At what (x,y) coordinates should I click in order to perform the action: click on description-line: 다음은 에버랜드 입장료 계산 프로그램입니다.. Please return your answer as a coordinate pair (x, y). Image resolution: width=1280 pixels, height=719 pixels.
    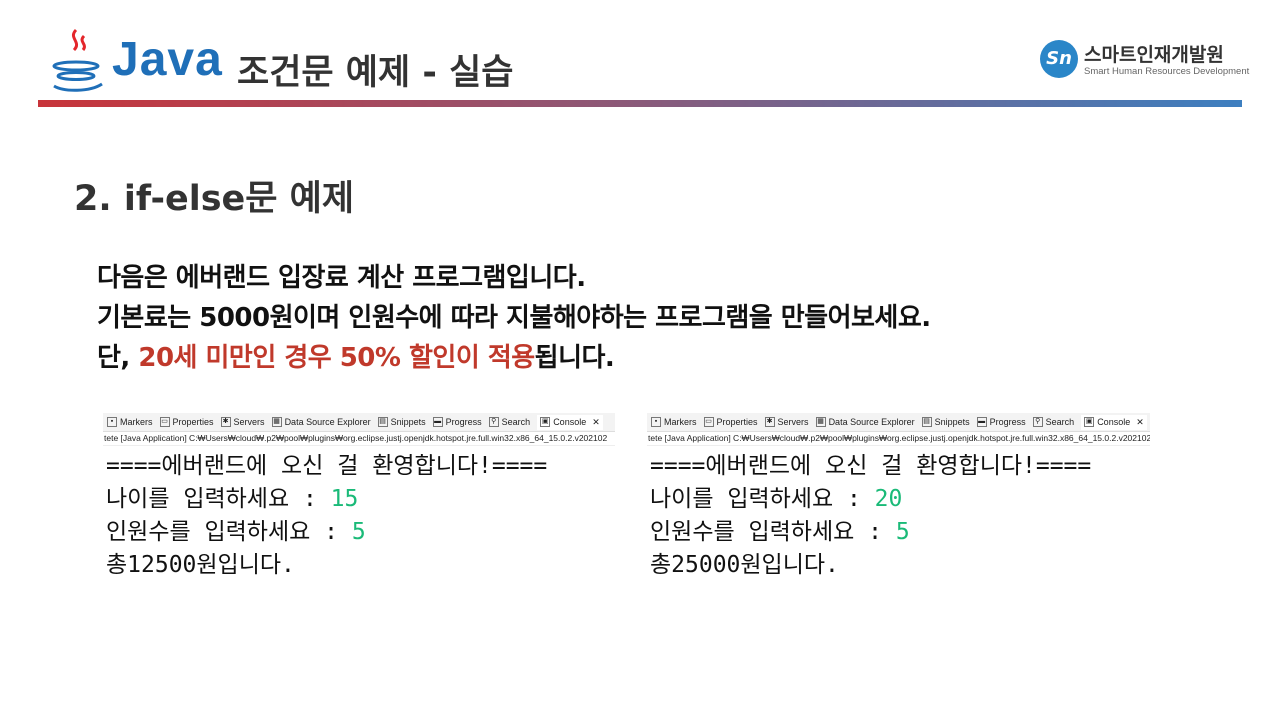
    Looking at the image, I should click on (341, 278).